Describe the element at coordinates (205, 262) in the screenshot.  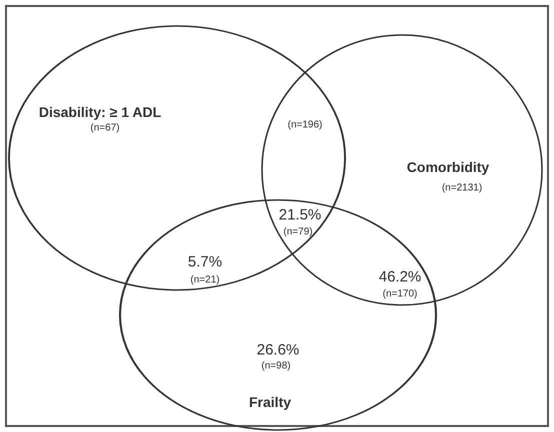
I see `text: 5.7%` at that location.